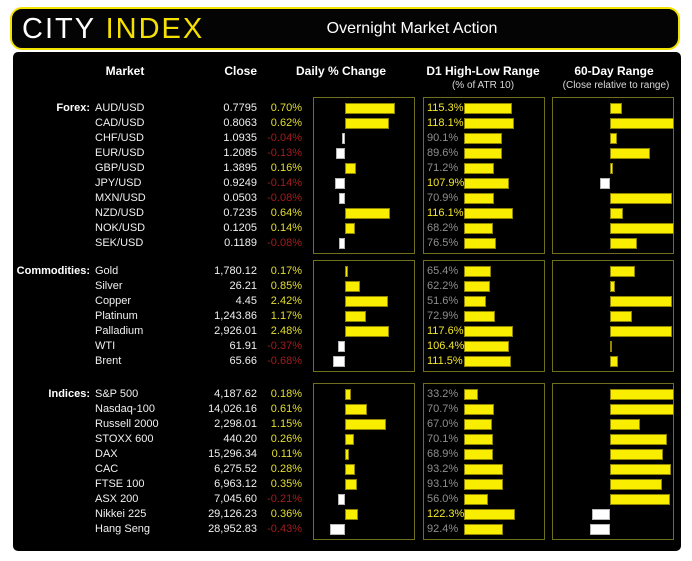 The width and height of the screenshot is (692, 561). Describe the element at coordinates (117, 394) in the screenshot. I see `market-cell: S&P 500` at that location.